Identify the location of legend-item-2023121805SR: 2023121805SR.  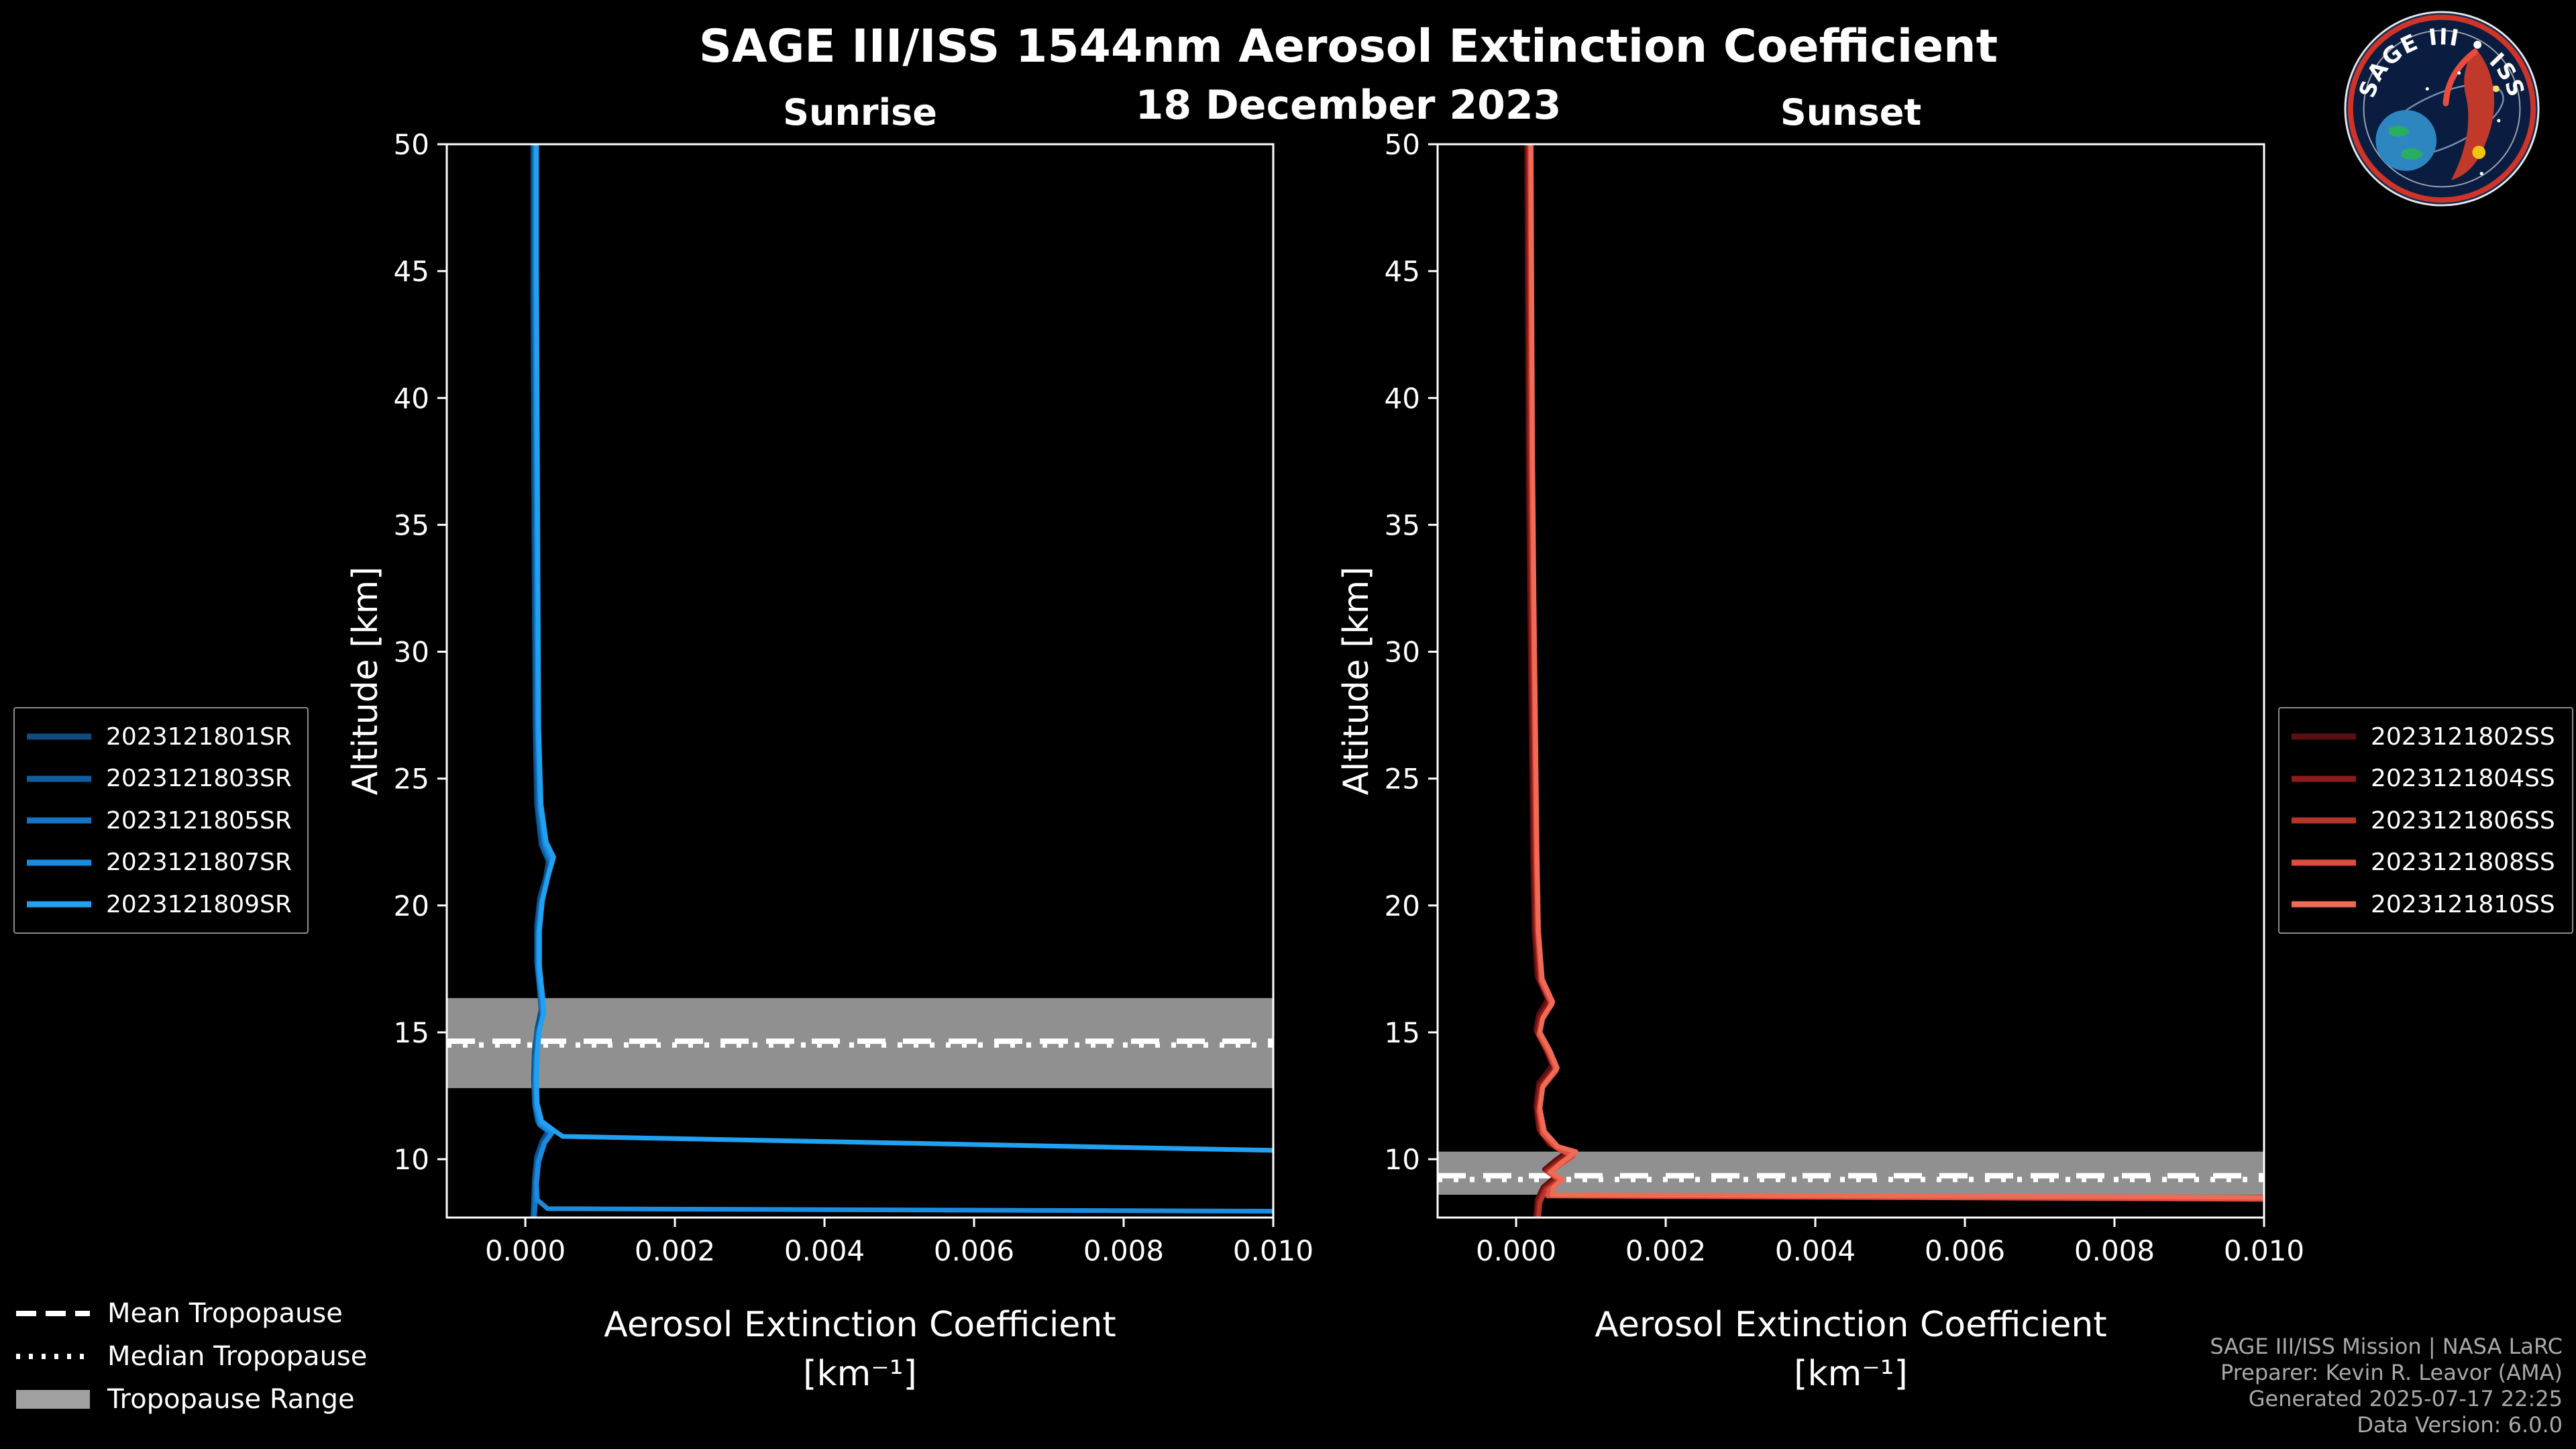
(161, 820).